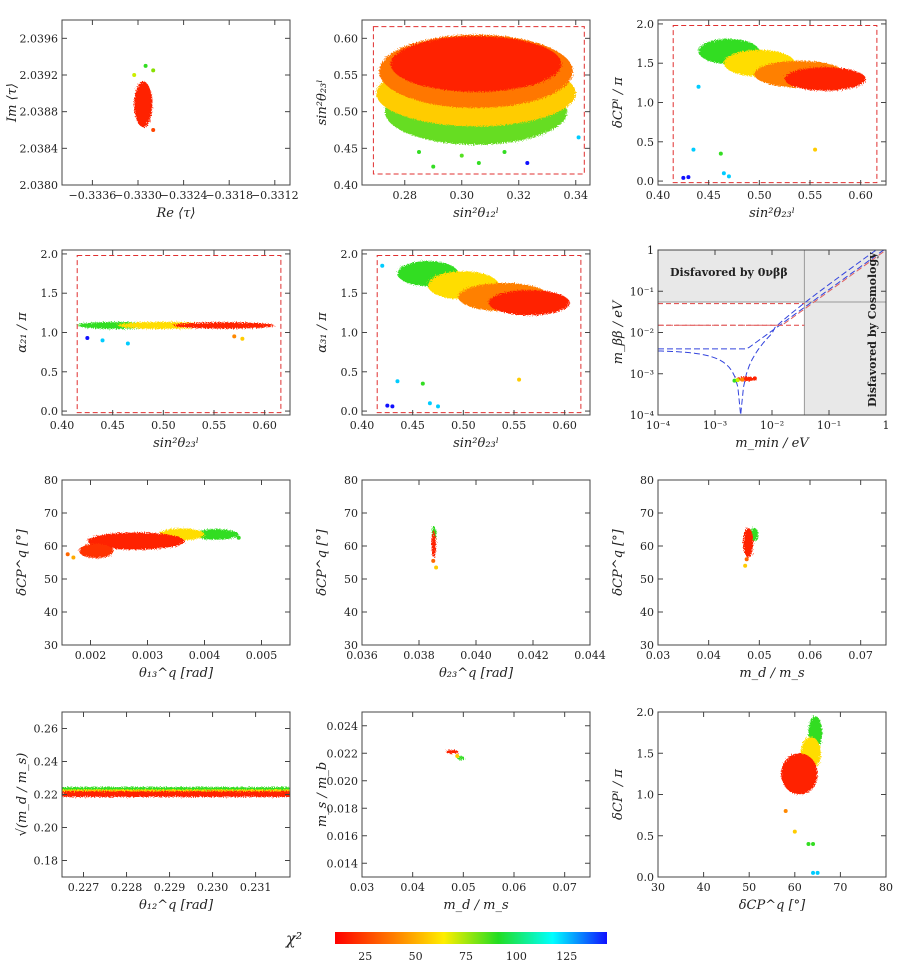 The width and height of the screenshot is (900, 966). I want to click on x-tick-label: −0.3312, so click(275, 195).